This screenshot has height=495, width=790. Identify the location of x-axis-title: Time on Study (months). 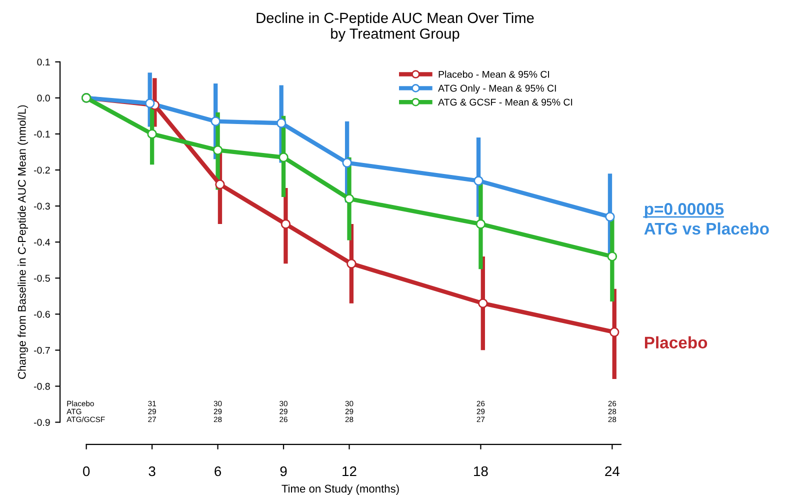
(340, 489).